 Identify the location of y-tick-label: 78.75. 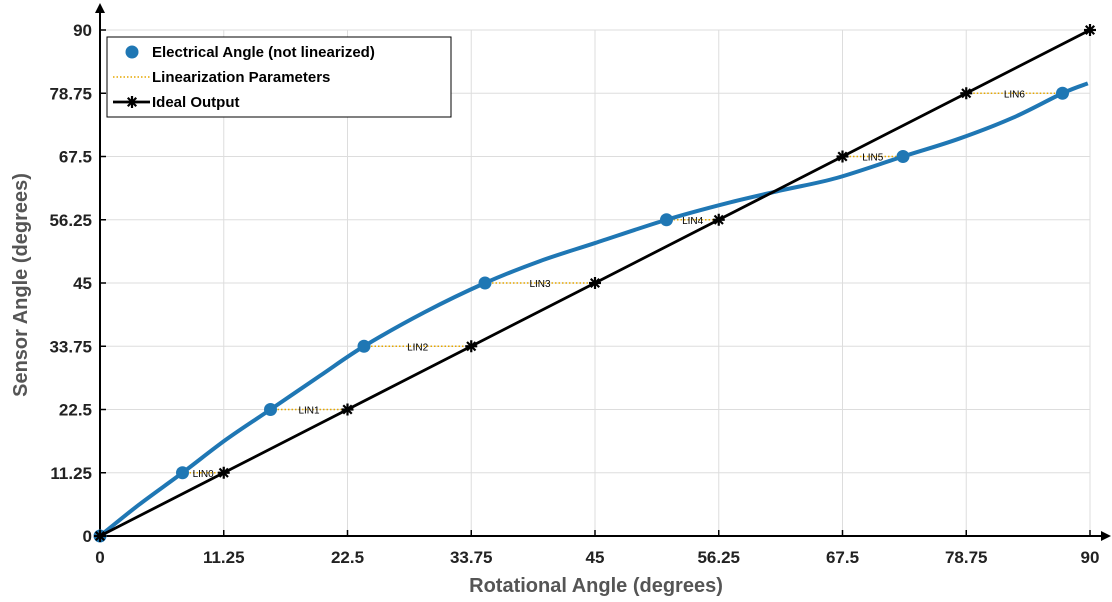
(70, 93).